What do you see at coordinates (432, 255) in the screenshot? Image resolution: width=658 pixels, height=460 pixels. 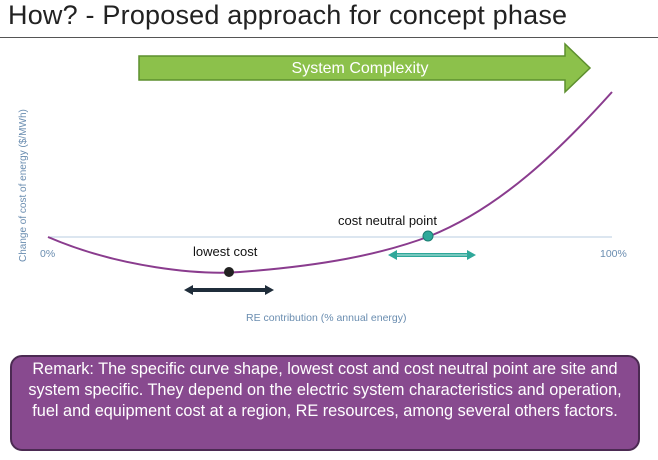 I see `cost-neutral-range-arrow` at bounding box center [432, 255].